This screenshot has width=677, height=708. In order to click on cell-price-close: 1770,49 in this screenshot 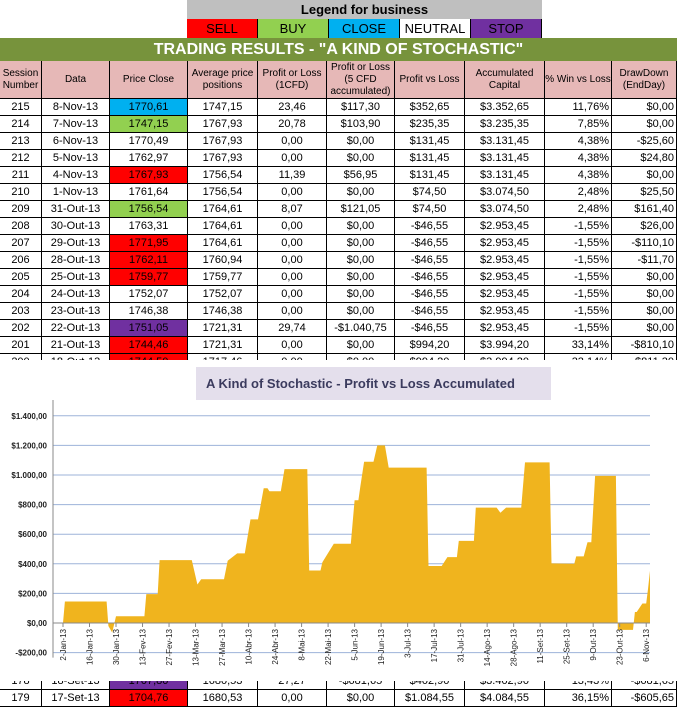, I will do `click(149, 141)`.